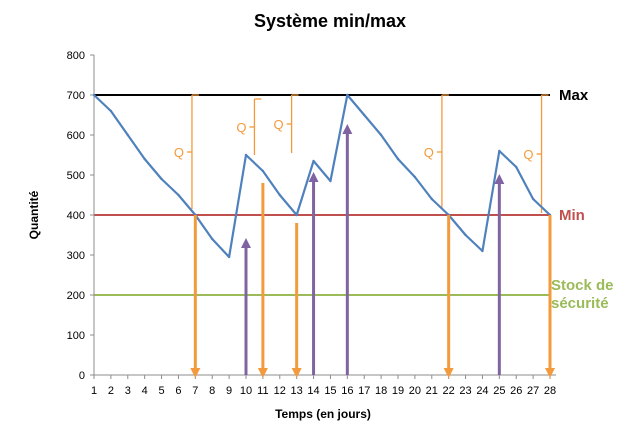 Image resolution: width=636 pixels, height=434 pixels. What do you see at coordinates (449, 391) in the screenshot?
I see `x-tick-label: 22` at bounding box center [449, 391].